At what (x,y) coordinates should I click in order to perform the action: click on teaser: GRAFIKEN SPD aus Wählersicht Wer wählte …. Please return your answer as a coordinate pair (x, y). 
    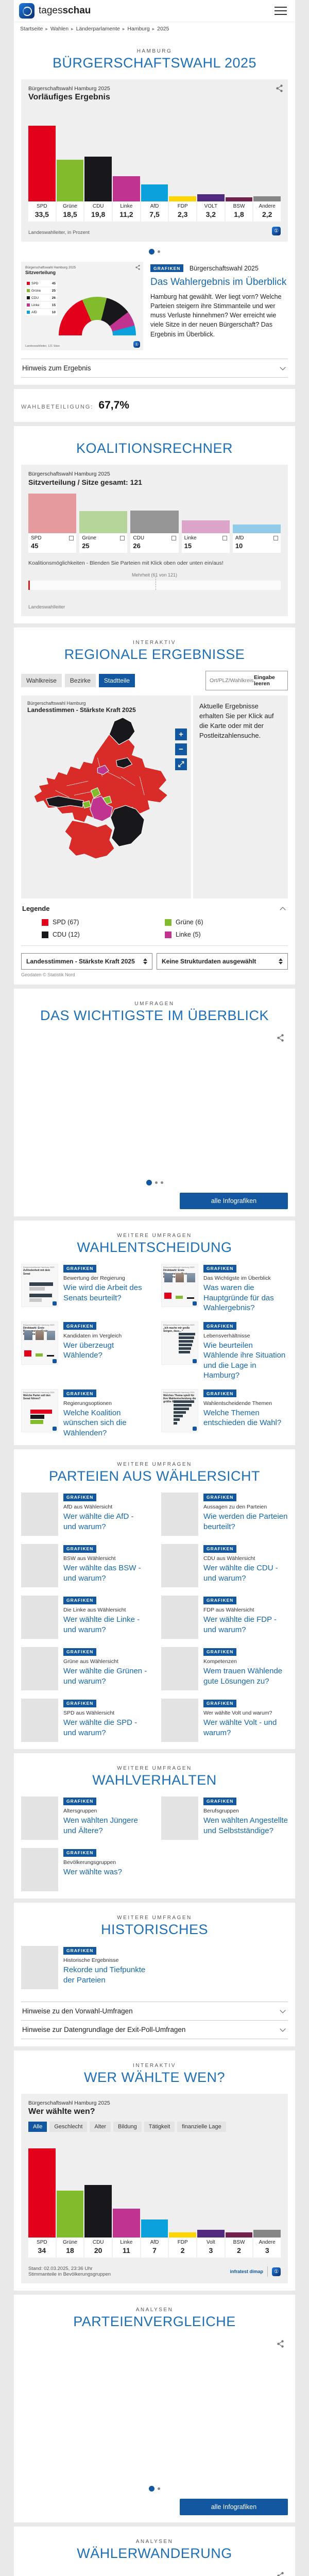
    Looking at the image, I should click on (84, 1720).